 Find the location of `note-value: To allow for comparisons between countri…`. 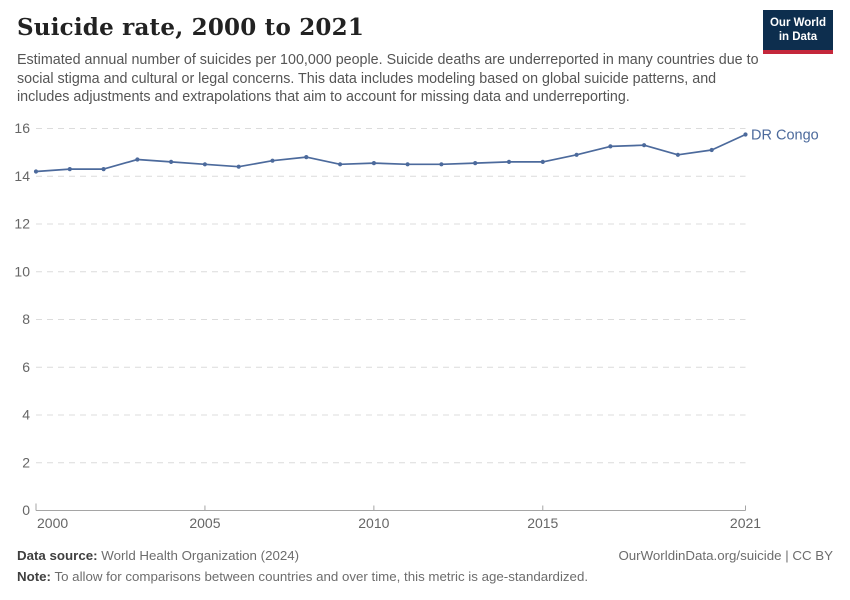

note-value: To allow for comparisons between countri… is located at coordinates (319, 576).